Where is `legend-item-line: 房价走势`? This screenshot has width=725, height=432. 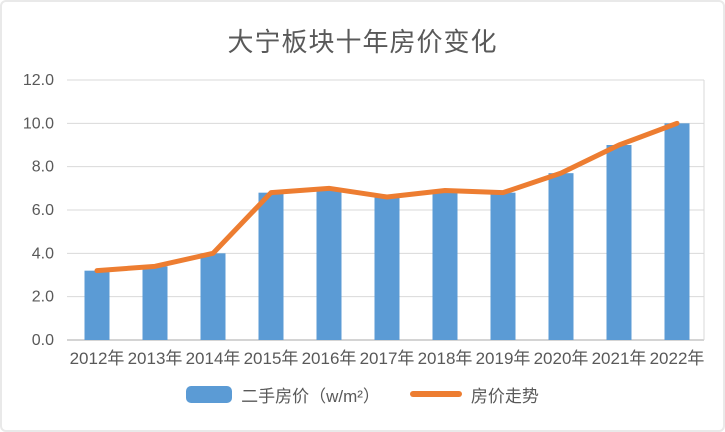
legend-item-line: 房价走势 is located at coordinates (474, 394).